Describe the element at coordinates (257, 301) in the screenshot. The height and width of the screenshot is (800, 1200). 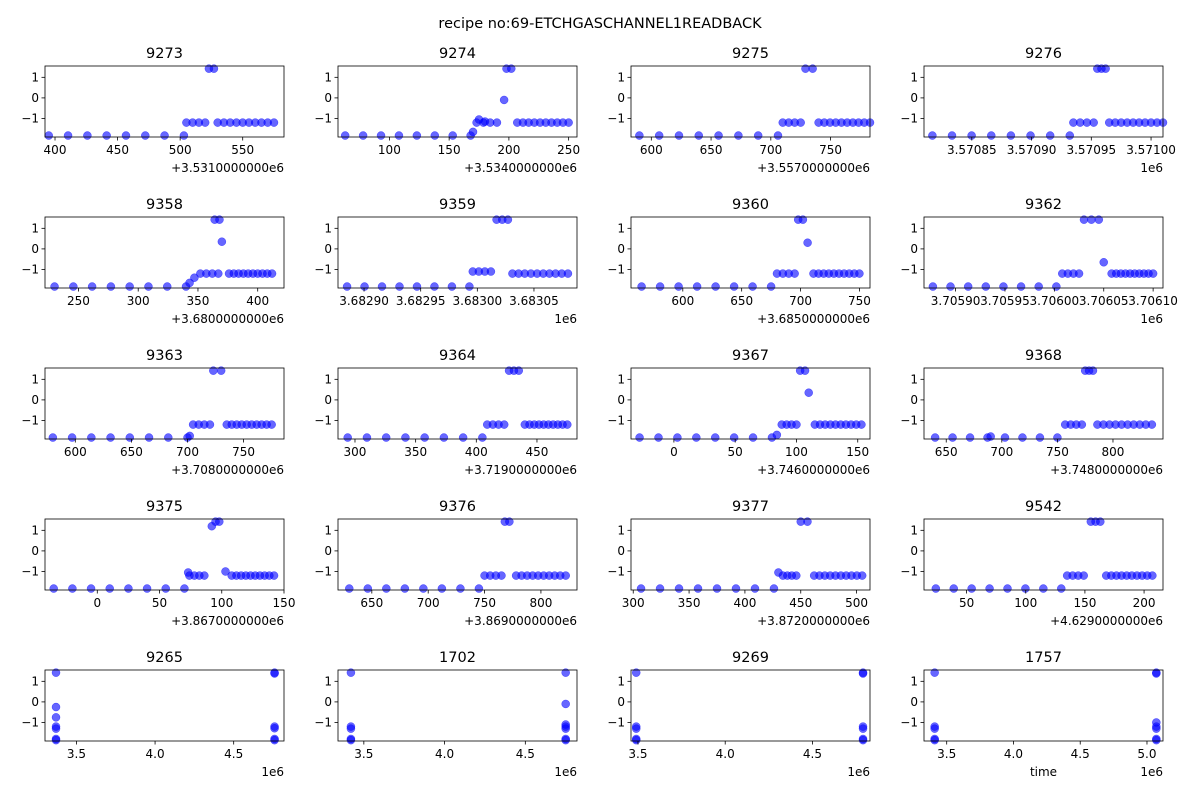
I see `x-tick-label: 400` at that location.